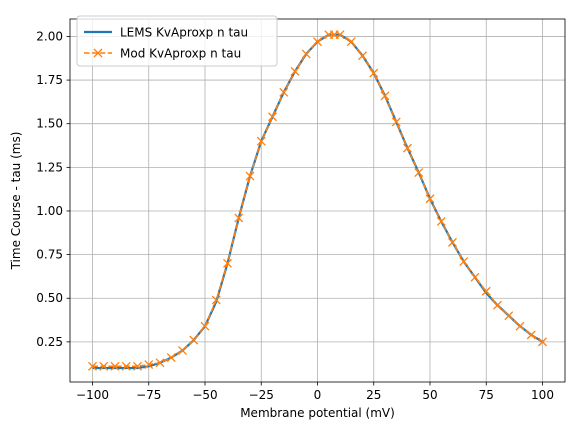  I want to click on legend-box, so click(177, 41).